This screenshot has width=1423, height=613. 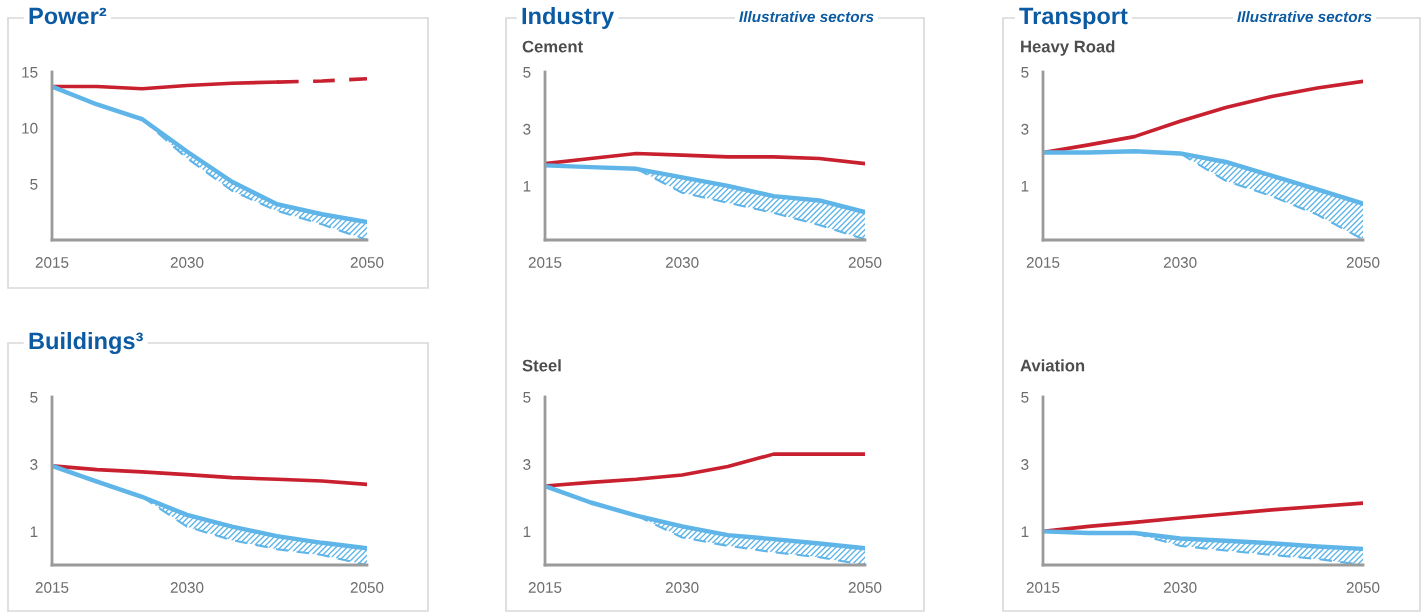 What do you see at coordinates (1073, 18) in the screenshot?
I see `chart-title: Transport` at bounding box center [1073, 18].